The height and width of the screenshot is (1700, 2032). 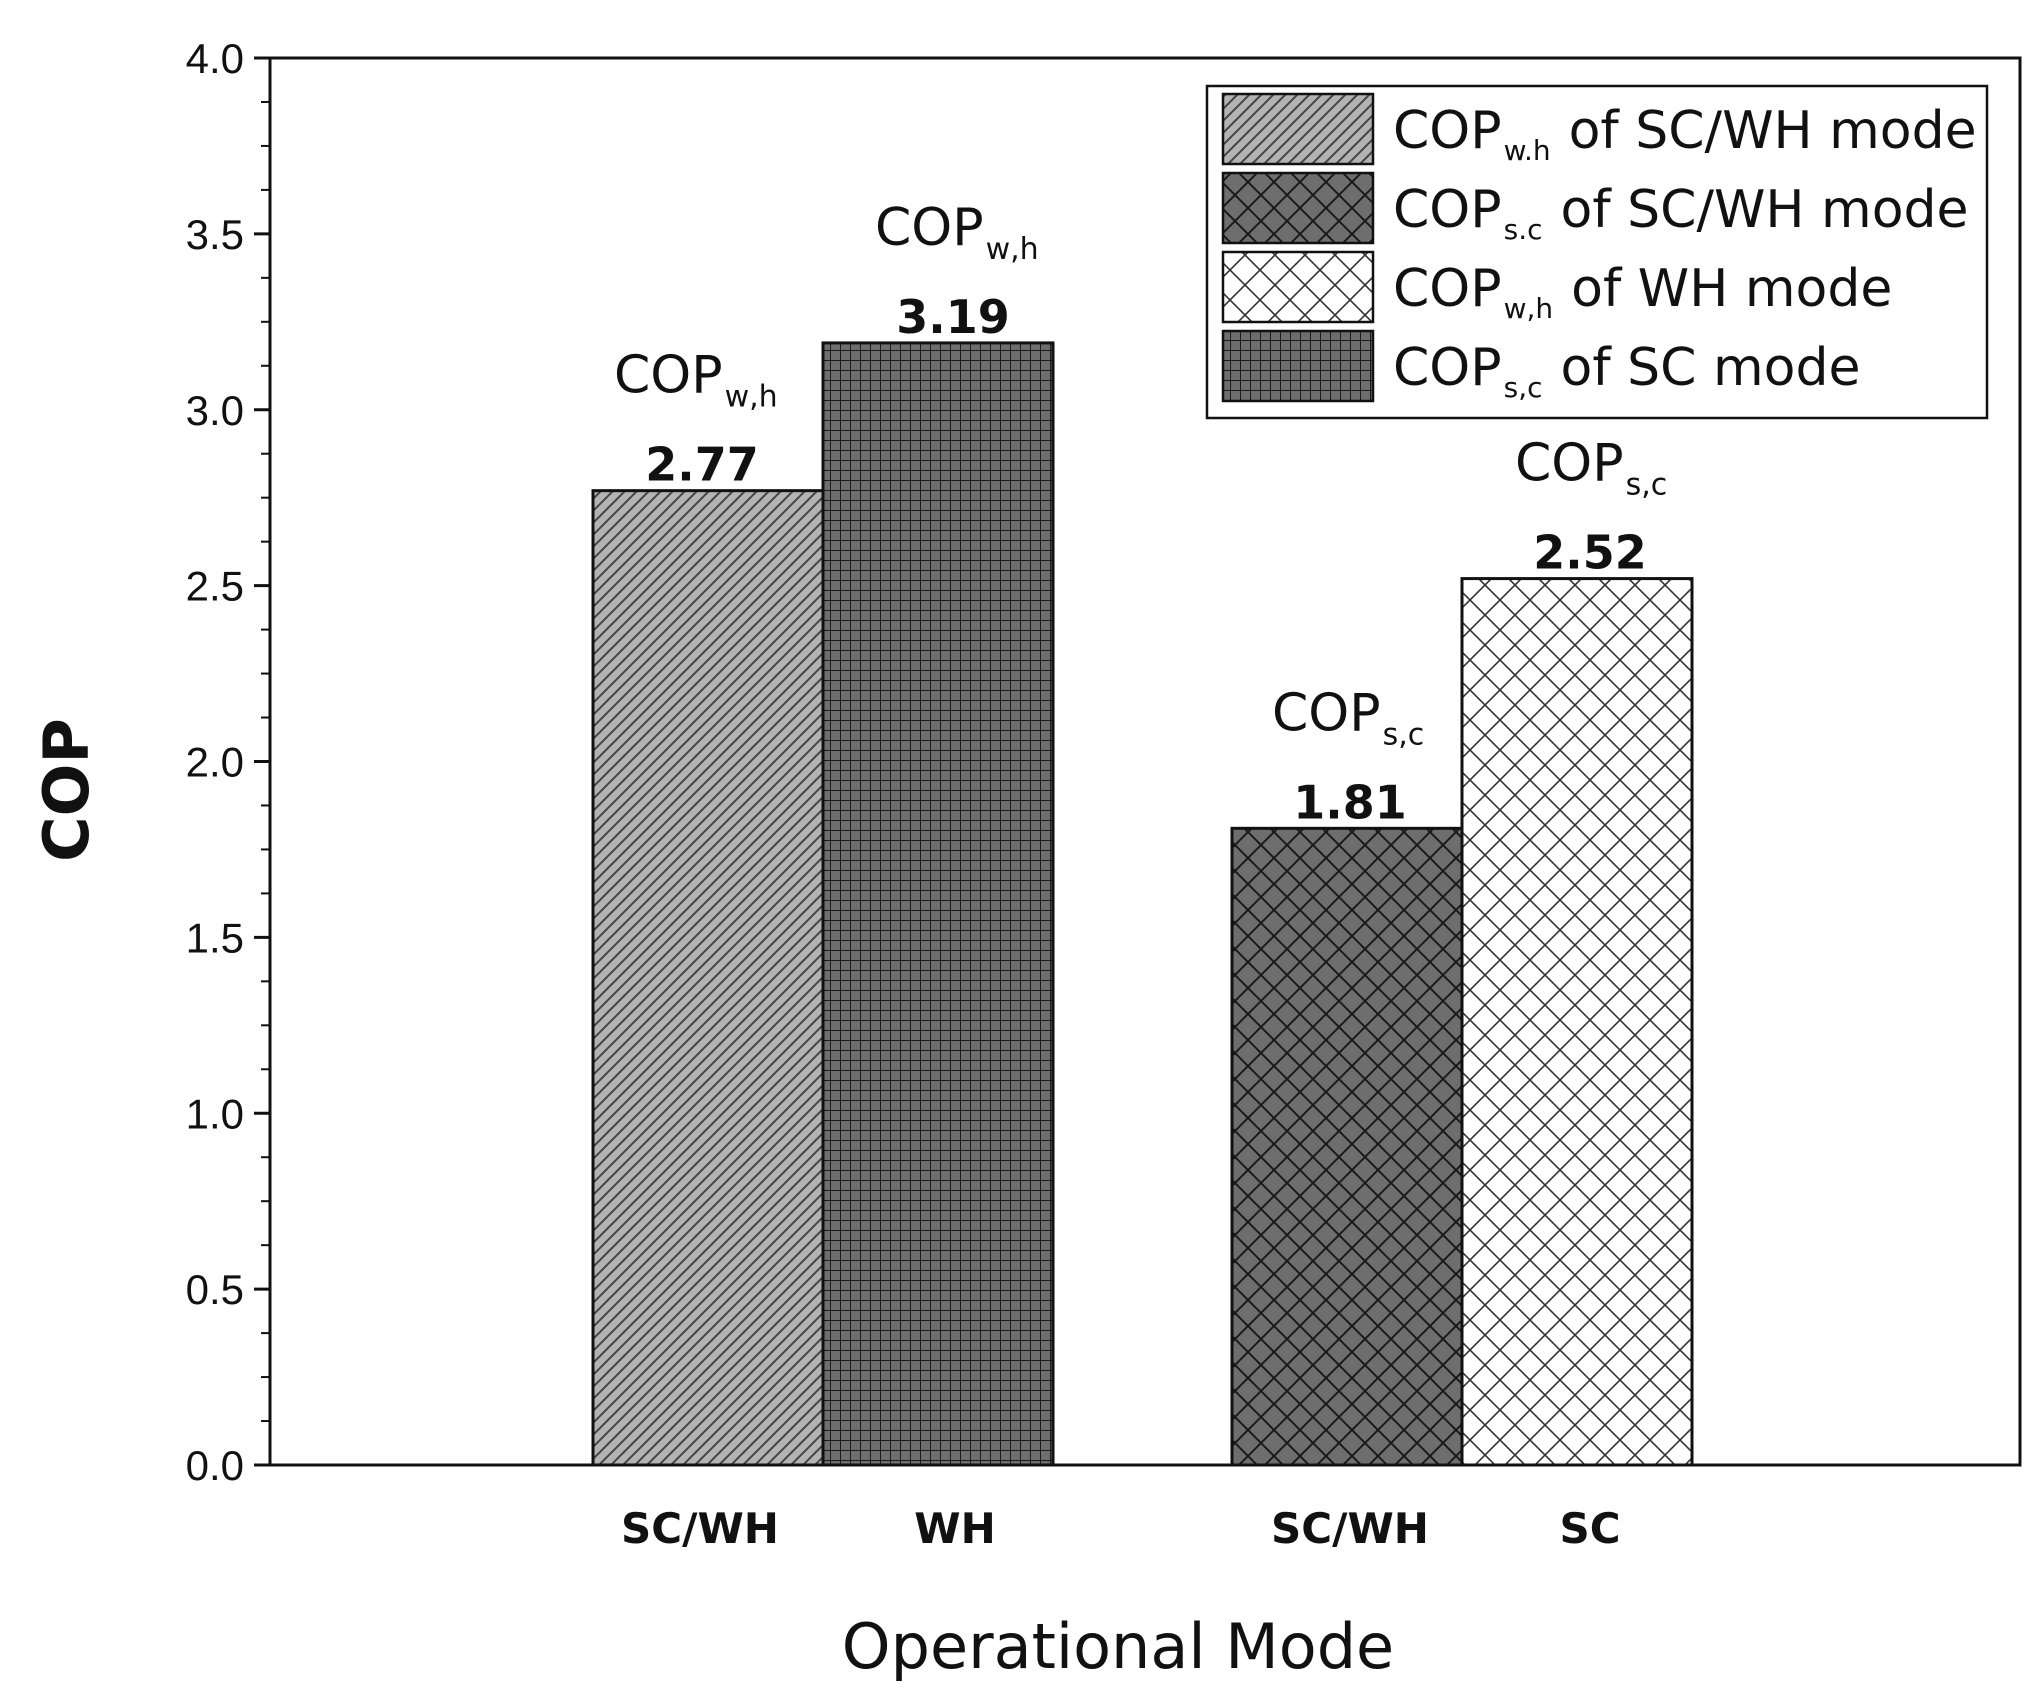 I want to click on y-tick-label: 3.5, so click(x=215, y=234).